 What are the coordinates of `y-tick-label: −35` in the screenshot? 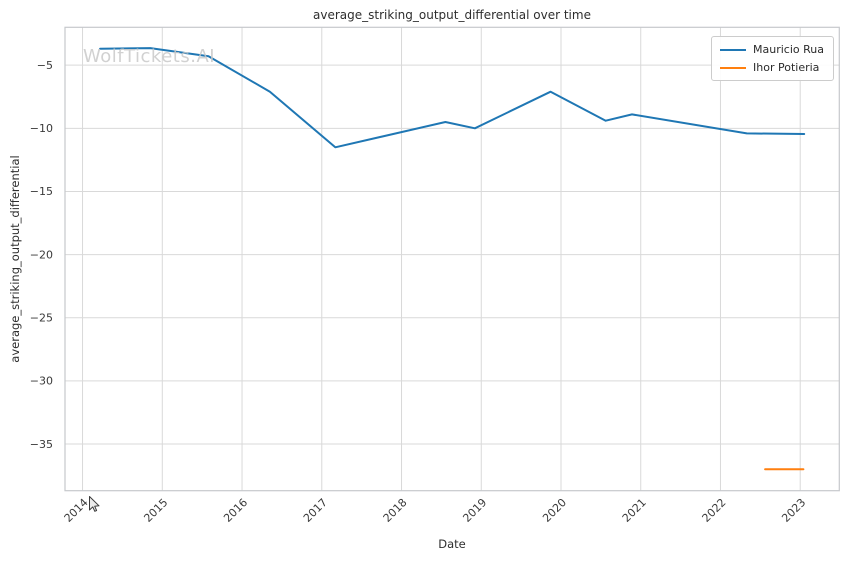 It's located at (41, 444).